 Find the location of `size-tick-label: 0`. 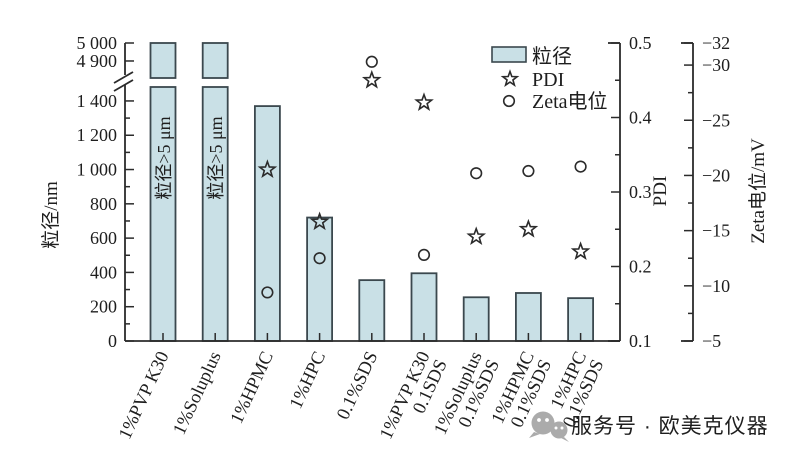

size-tick-label: 0 is located at coordinates (112, 341).